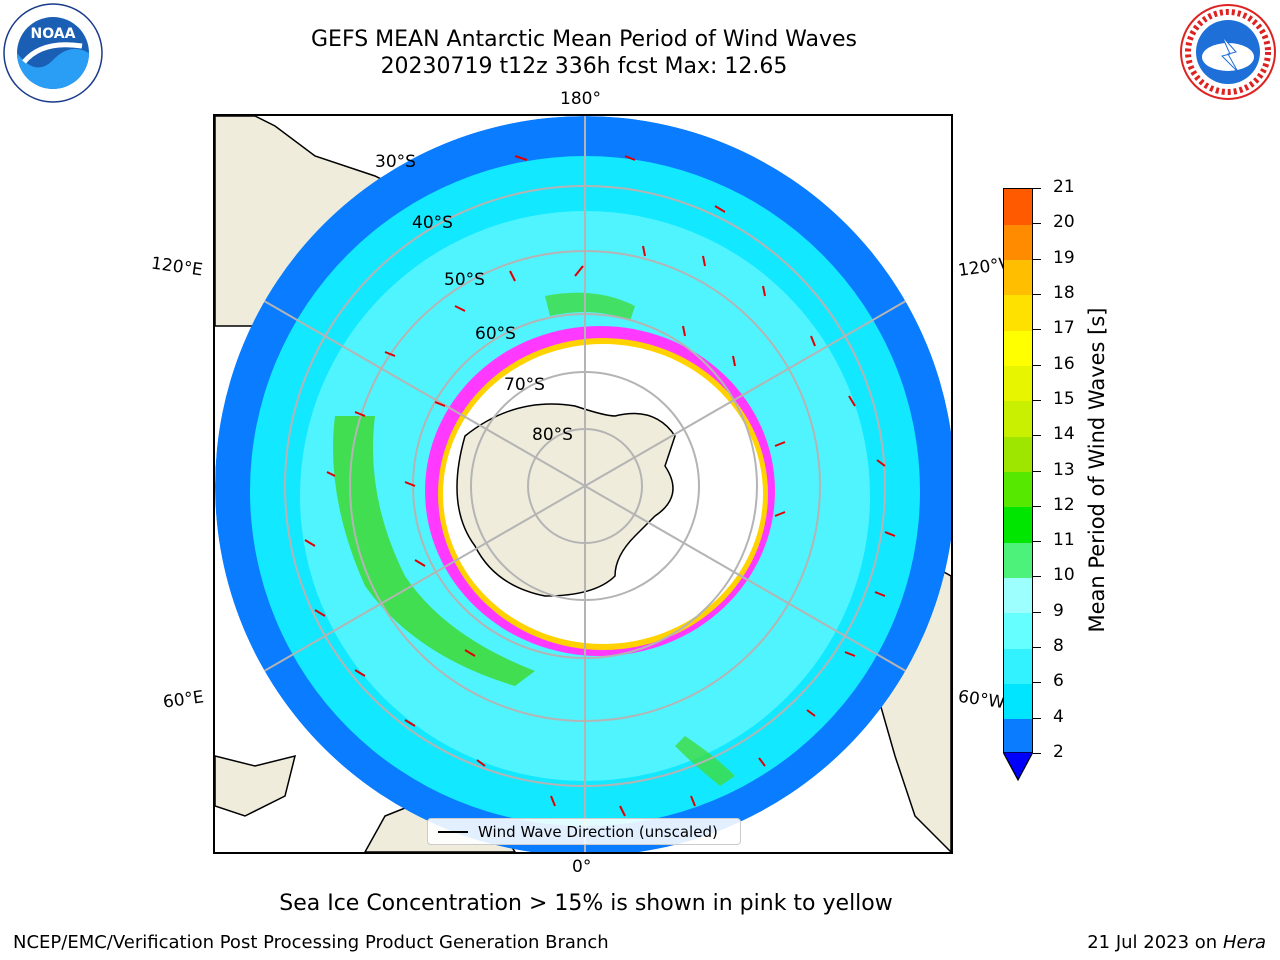 This screenshot has width=1280, height=960. What do you see at coordinates (598, 832) in the screenshot?
I see `legend-label: Wind Wave Direction (unscaled)` at bounding box center [598, 832].